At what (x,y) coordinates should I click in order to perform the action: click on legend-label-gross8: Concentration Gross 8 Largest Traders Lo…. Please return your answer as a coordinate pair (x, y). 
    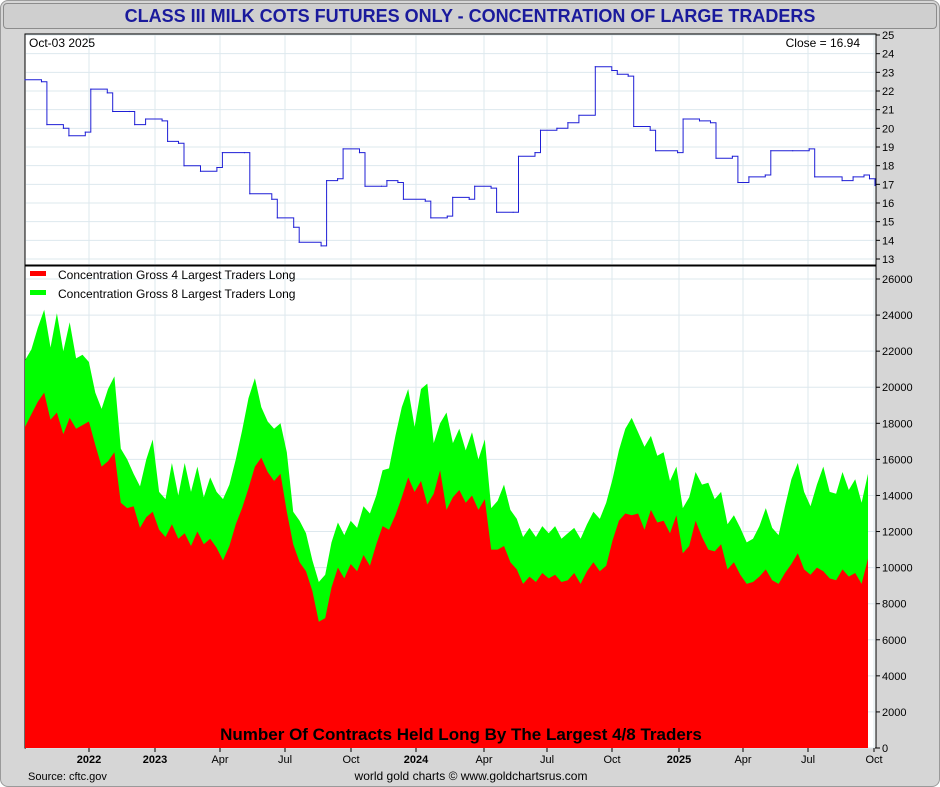
    Looking at the image, I should click on (176, 294).